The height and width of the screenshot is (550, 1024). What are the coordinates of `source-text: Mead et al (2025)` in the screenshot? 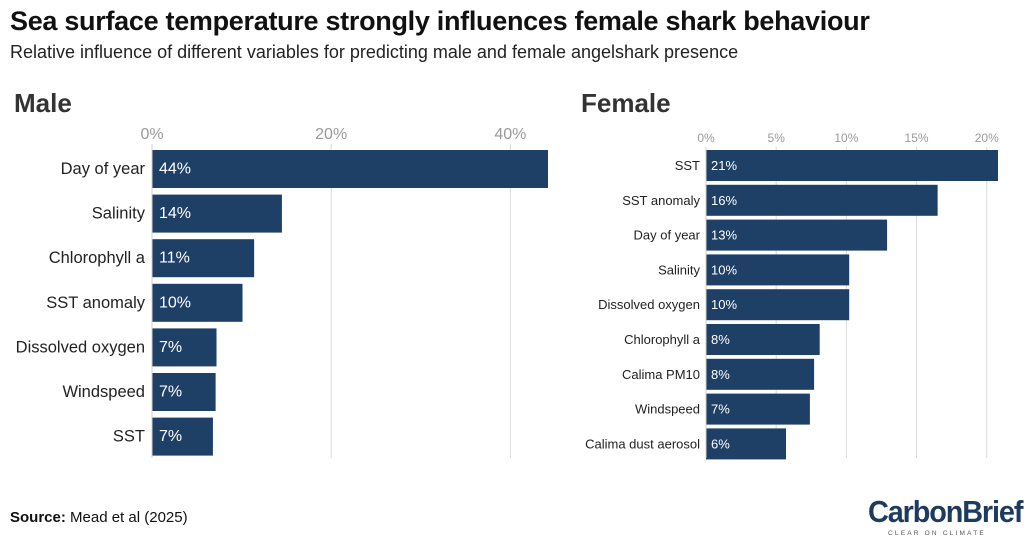 It's located at (126, 517).